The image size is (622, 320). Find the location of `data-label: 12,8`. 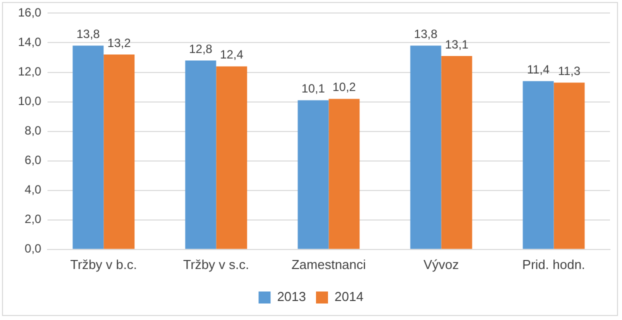

data-label: 12,8 is located at coordinates (200, 49).